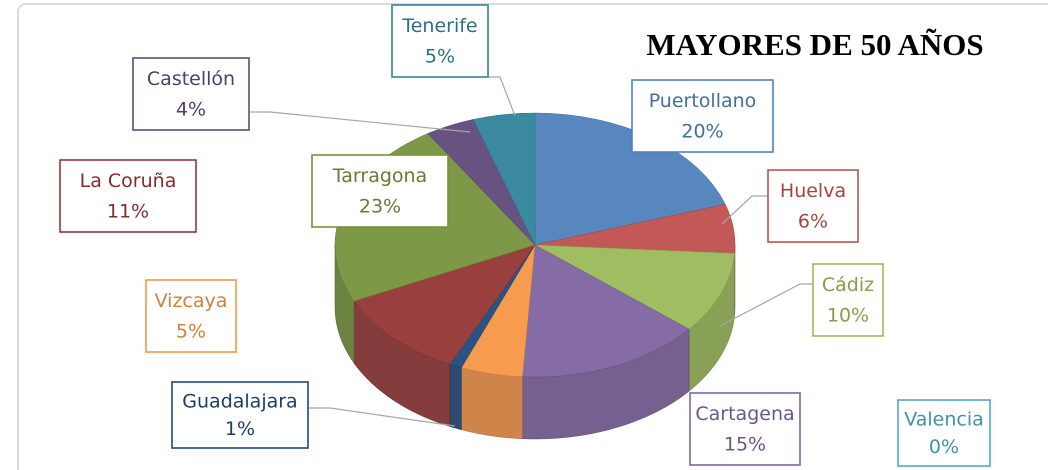 The height and width of the screenshot is (470, 1048). Describe the element at coordinates (128, 181) in the screenshot. I see `category-label: La Coruña` at that location.